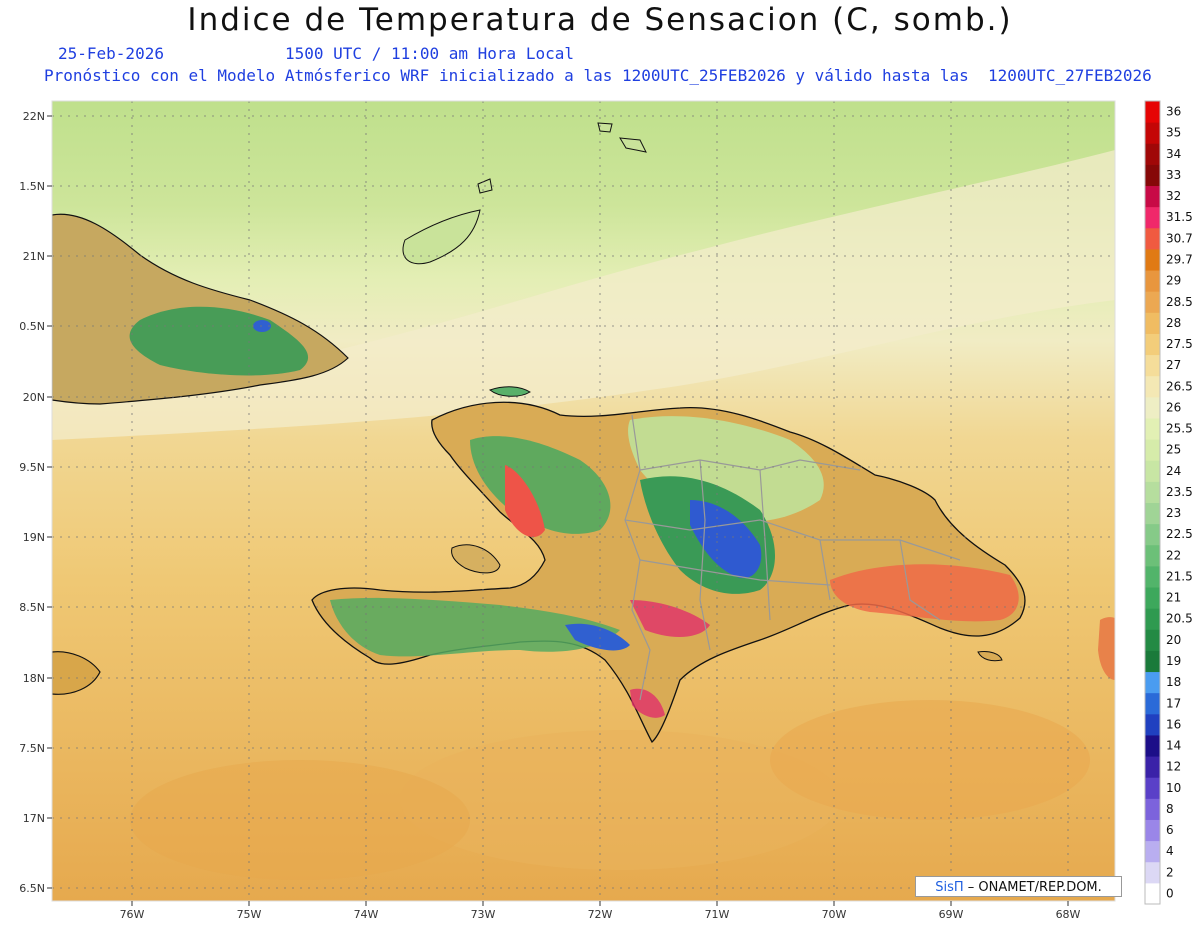 The image size is (1200, 927). What do you see at coordinates (34, 678) in the screenshot?
I see `lat-label: 18N` at bounding box center [34, 678].